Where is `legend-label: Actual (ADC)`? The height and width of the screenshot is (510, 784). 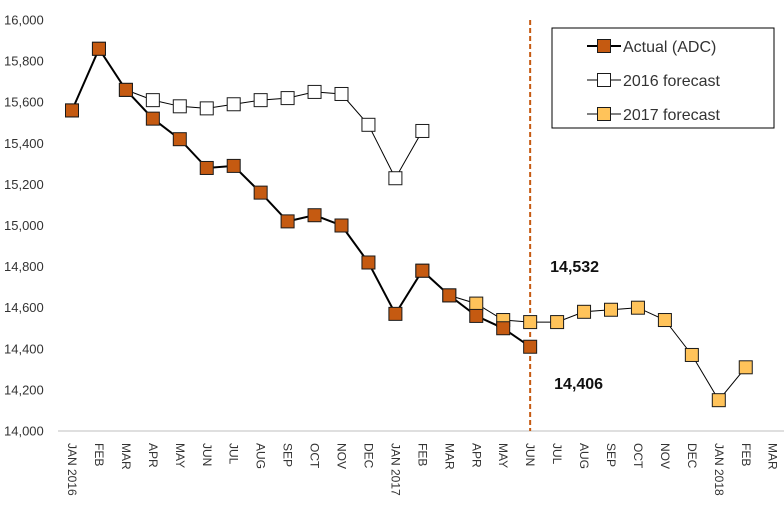 legend-label: Actual (ADC) is located at coordinates (669, 47).